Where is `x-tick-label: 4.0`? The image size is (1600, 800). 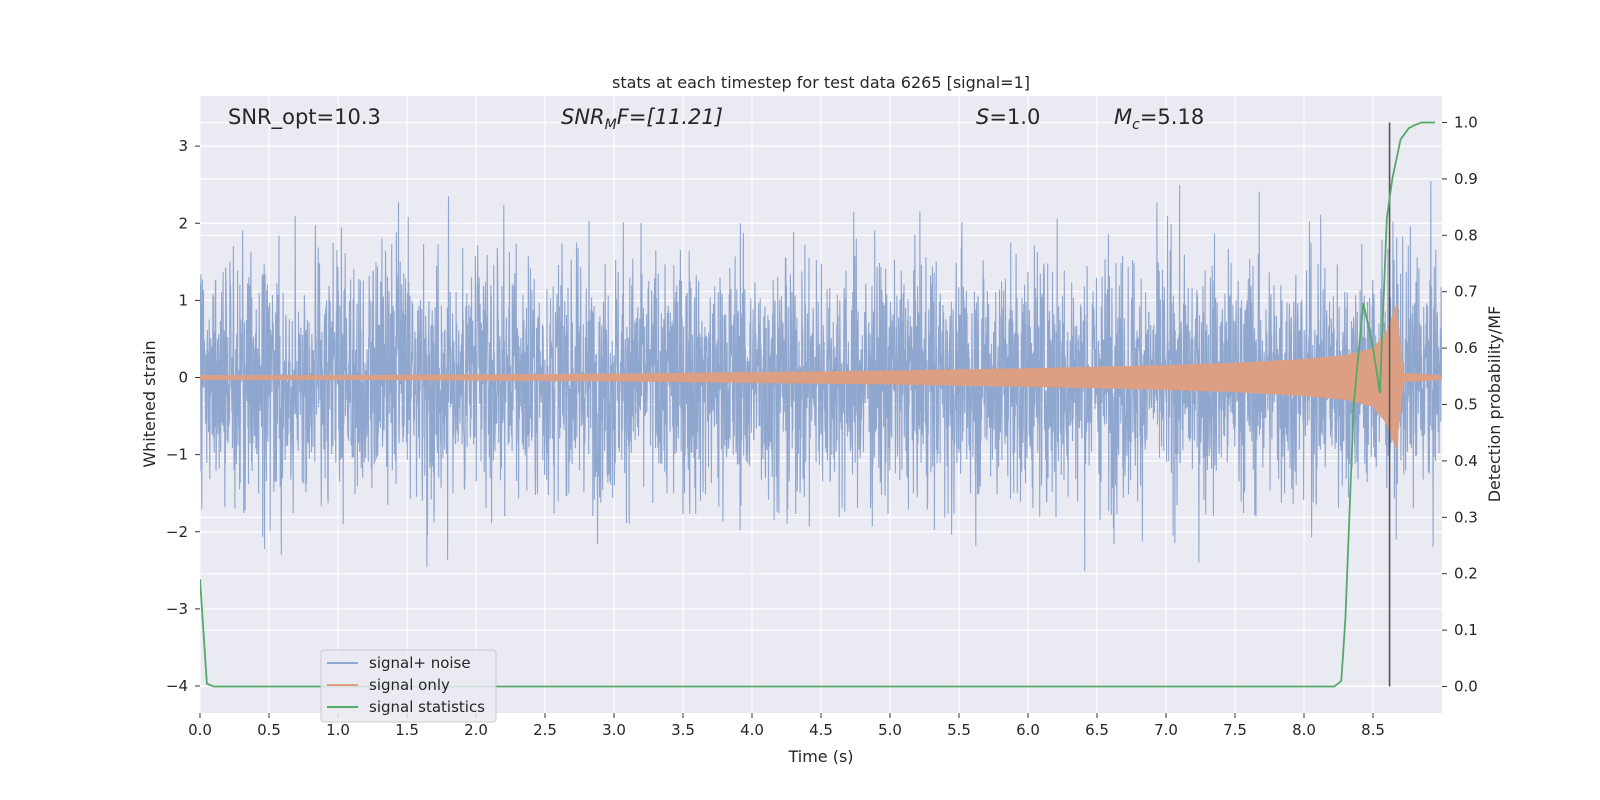
x-tick-label: 4.0 is located at coordinates (752, 730).